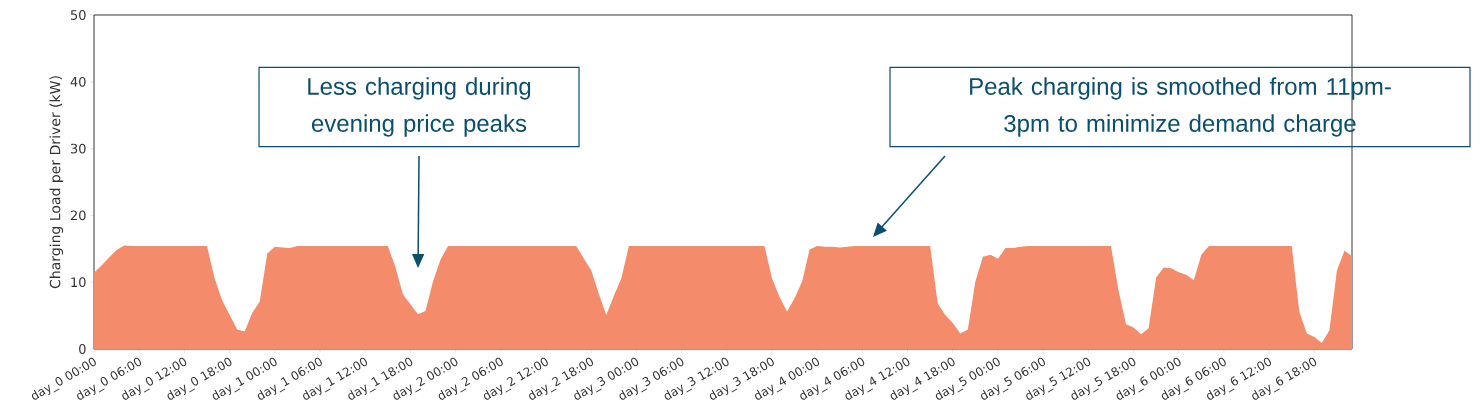 The image size is (1483, 419). I want to click on y-tick-label: 30, so click(78, 148).